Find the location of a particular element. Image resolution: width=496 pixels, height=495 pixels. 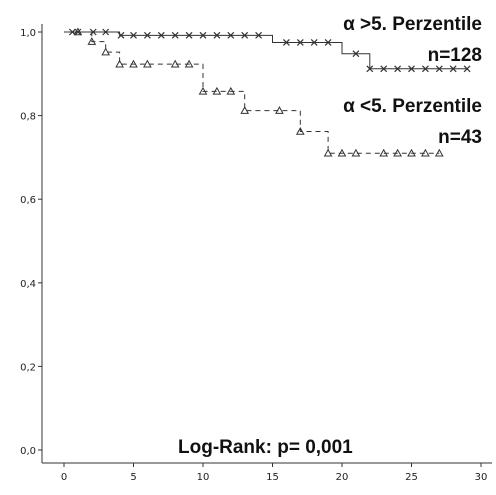

x-tick-label: 30 is located at coordinates (481, 477).